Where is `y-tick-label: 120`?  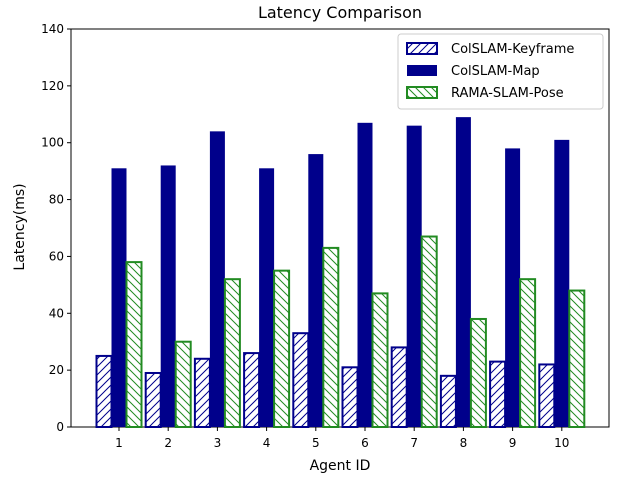
y-tick-label: 120 is located at coordinates (52, 86).